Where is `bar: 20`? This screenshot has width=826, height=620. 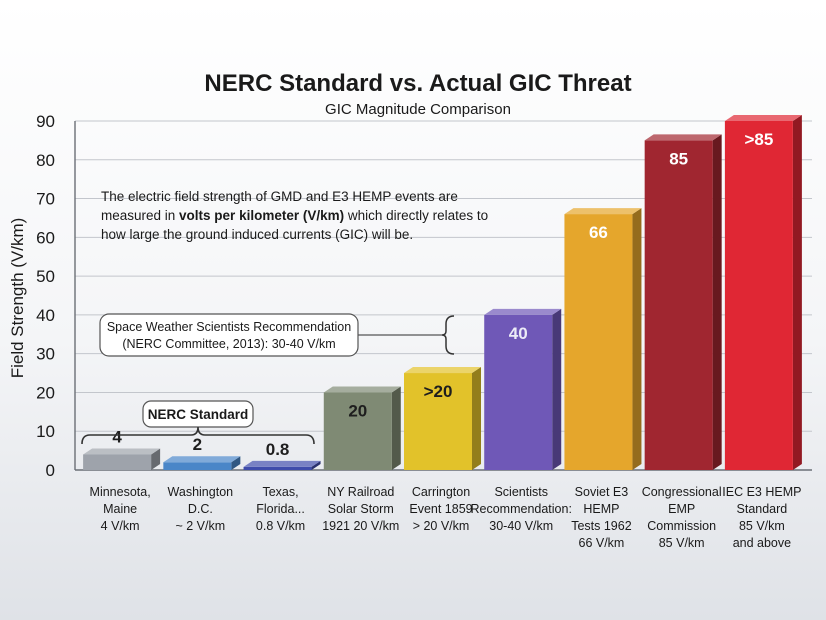 bar: 20 is located at coordinates (362, 428).